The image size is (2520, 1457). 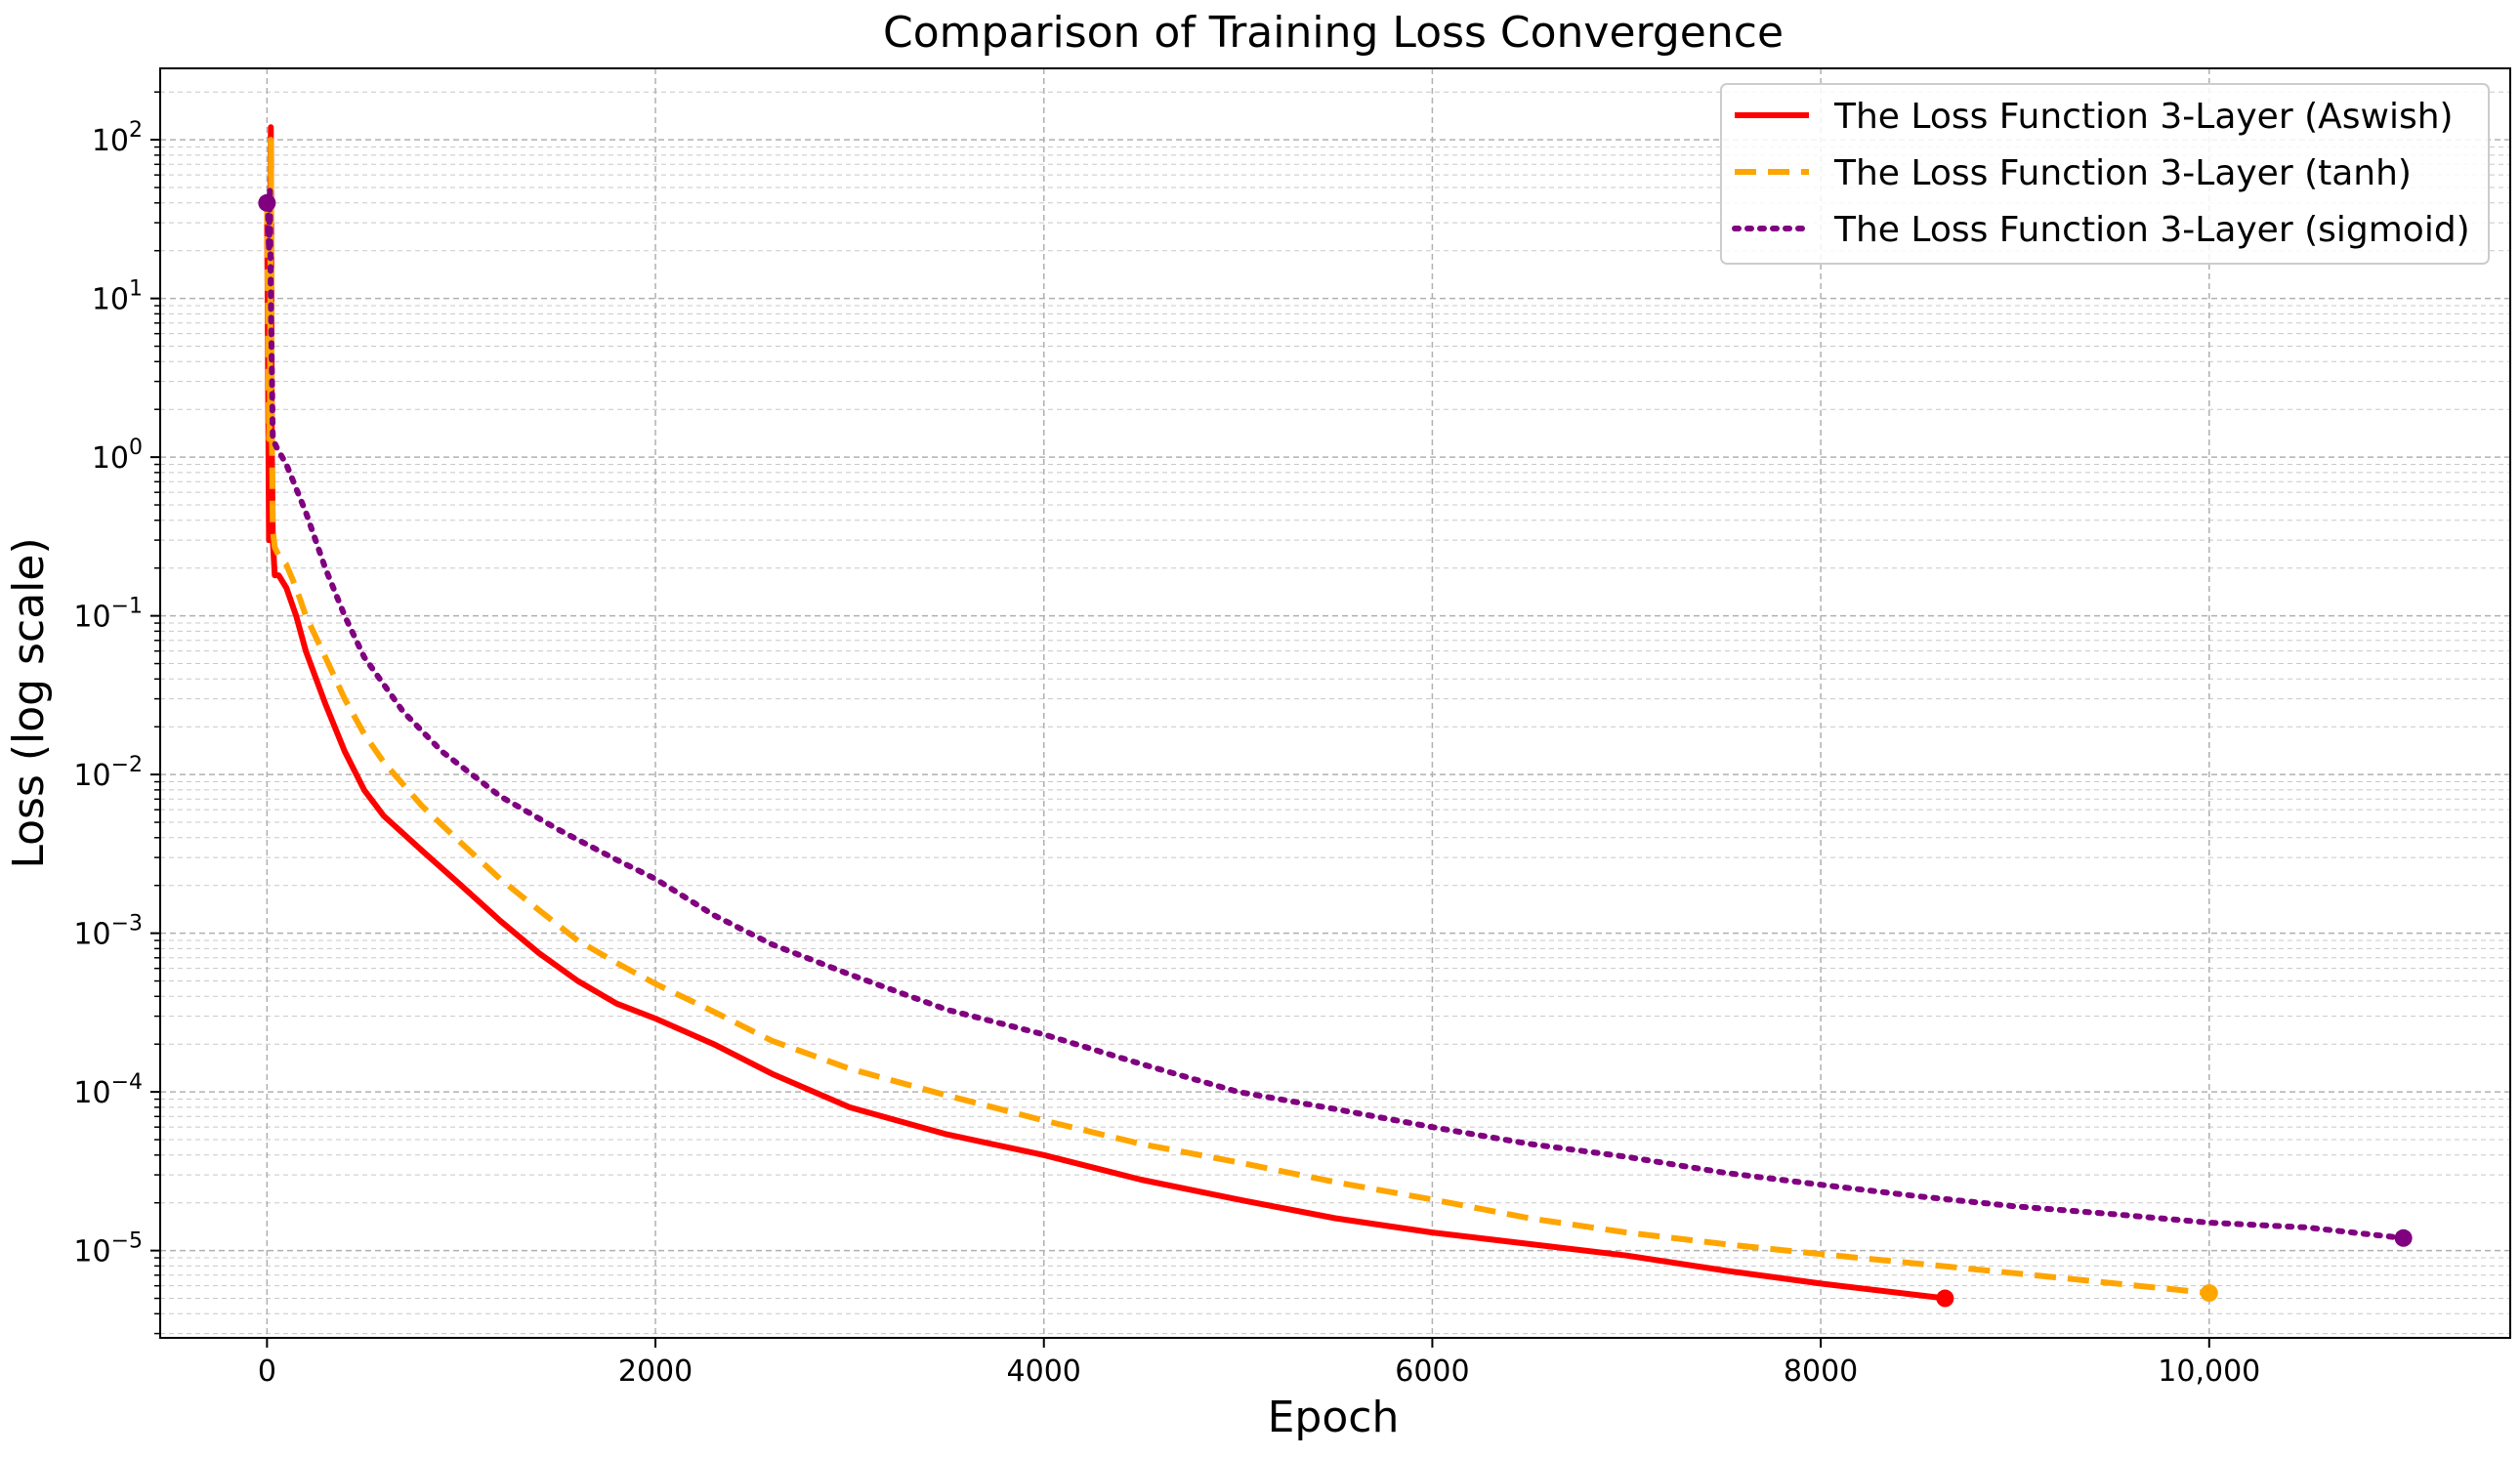 I want to click on legend-label: The Loss Function 3-Layer (sigmoid), so click(x=2151, y=230).